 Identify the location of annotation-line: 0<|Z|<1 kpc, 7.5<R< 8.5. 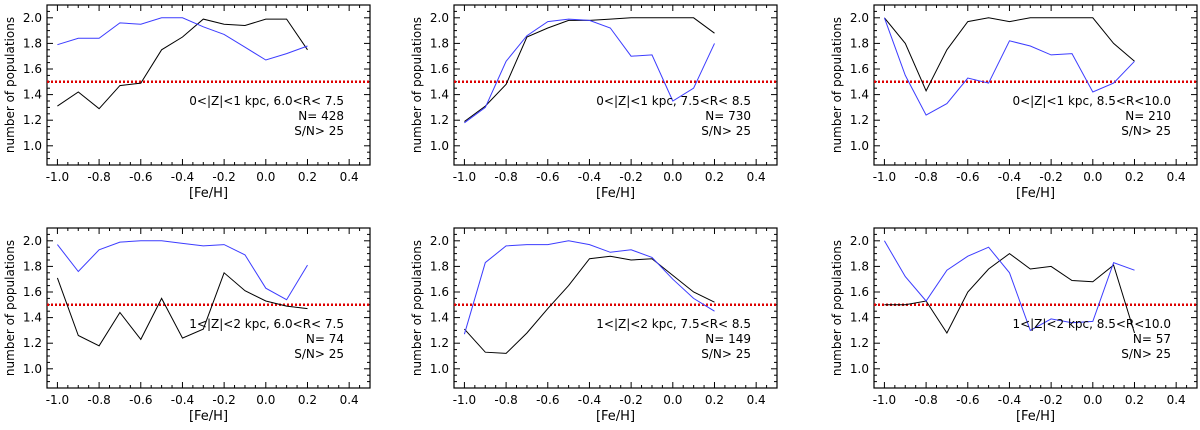
(673, 101).